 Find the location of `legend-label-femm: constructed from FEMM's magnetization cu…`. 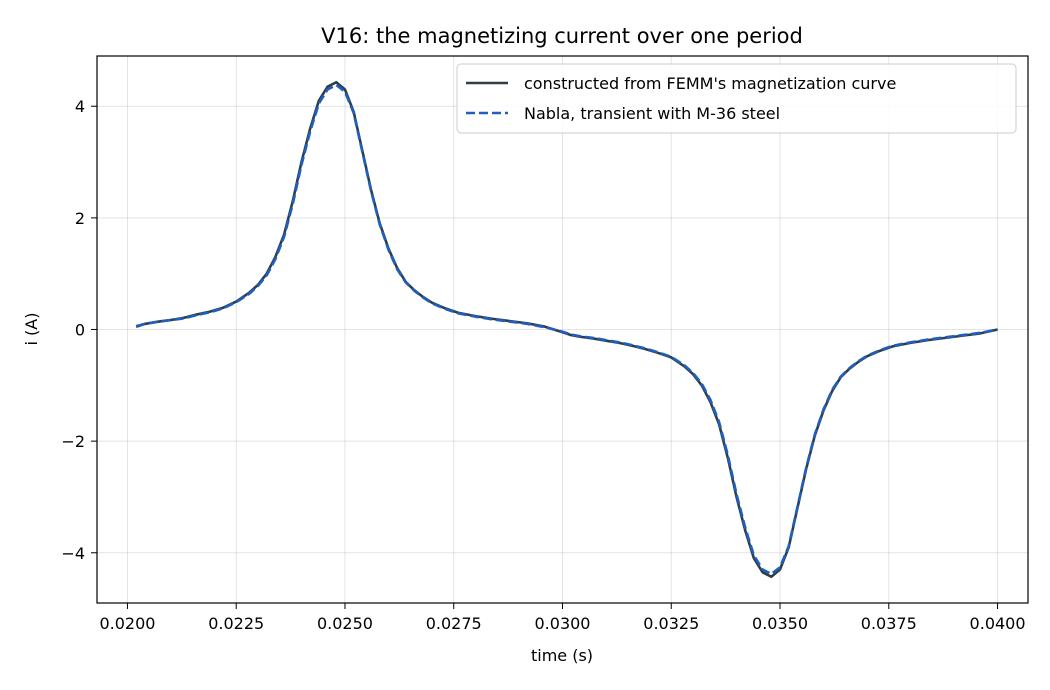

legend-label-femm: constructed from FEMM's magnetization cu… is located at coordinates (710, 83).